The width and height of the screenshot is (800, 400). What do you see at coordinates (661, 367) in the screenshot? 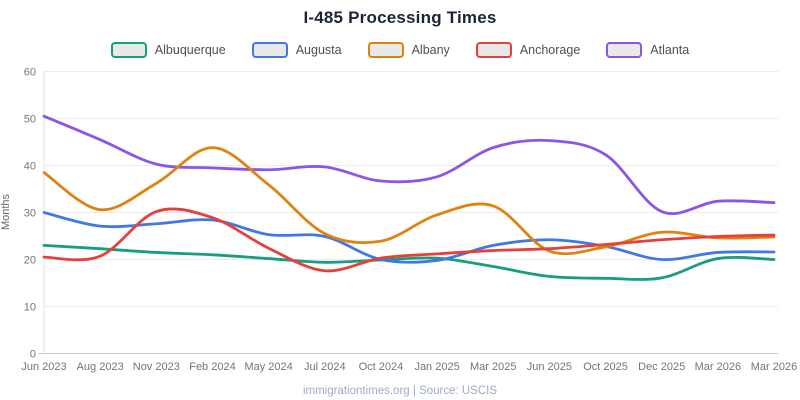
I see `x-tick-label-11: Dec 2025` at bounding box center [661, 367].